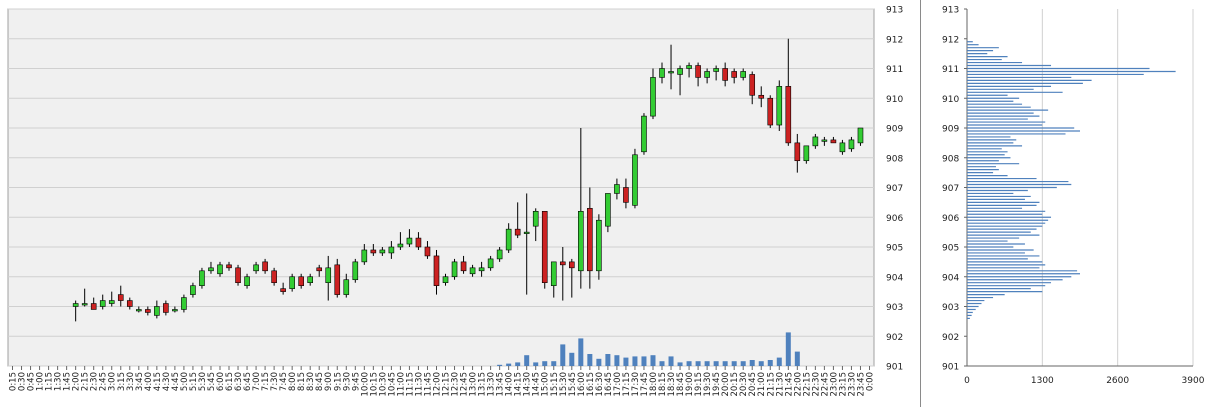  I want to click on x-tick-label: 16:00, so click(582, 384).